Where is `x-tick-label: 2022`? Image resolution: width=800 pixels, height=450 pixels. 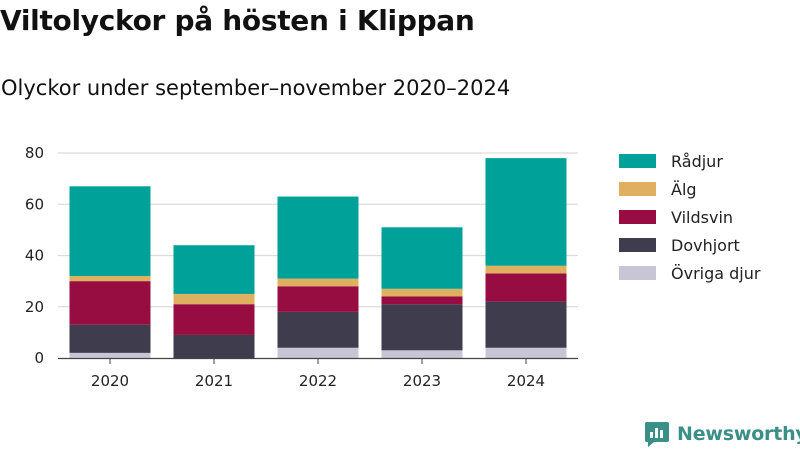 x-tick-label: 2022 is located at coordinates (318, 381).